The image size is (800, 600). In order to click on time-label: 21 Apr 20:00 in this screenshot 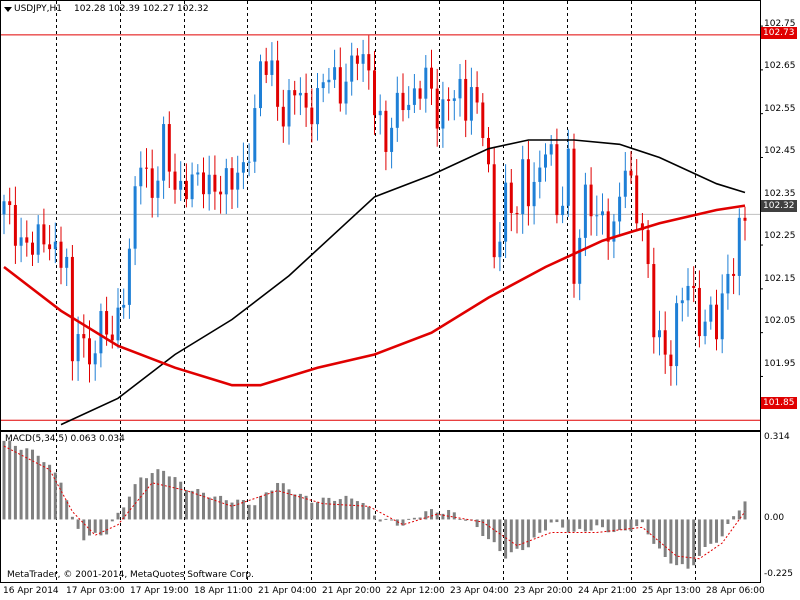, I will do `click(351, 591)`.